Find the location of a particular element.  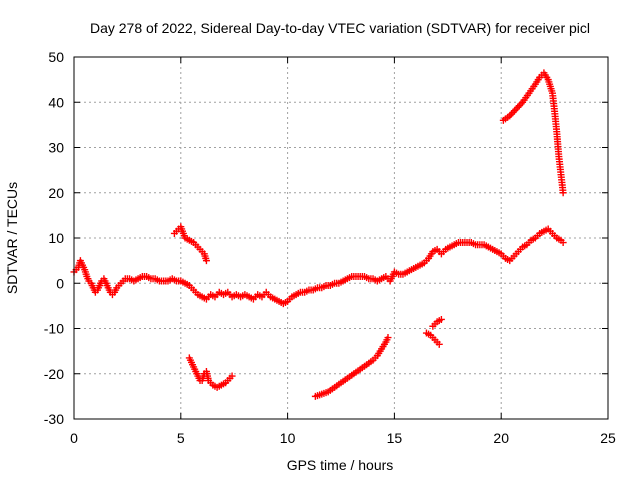

x-tick-label: 10 is located at coordinates (288, 438).